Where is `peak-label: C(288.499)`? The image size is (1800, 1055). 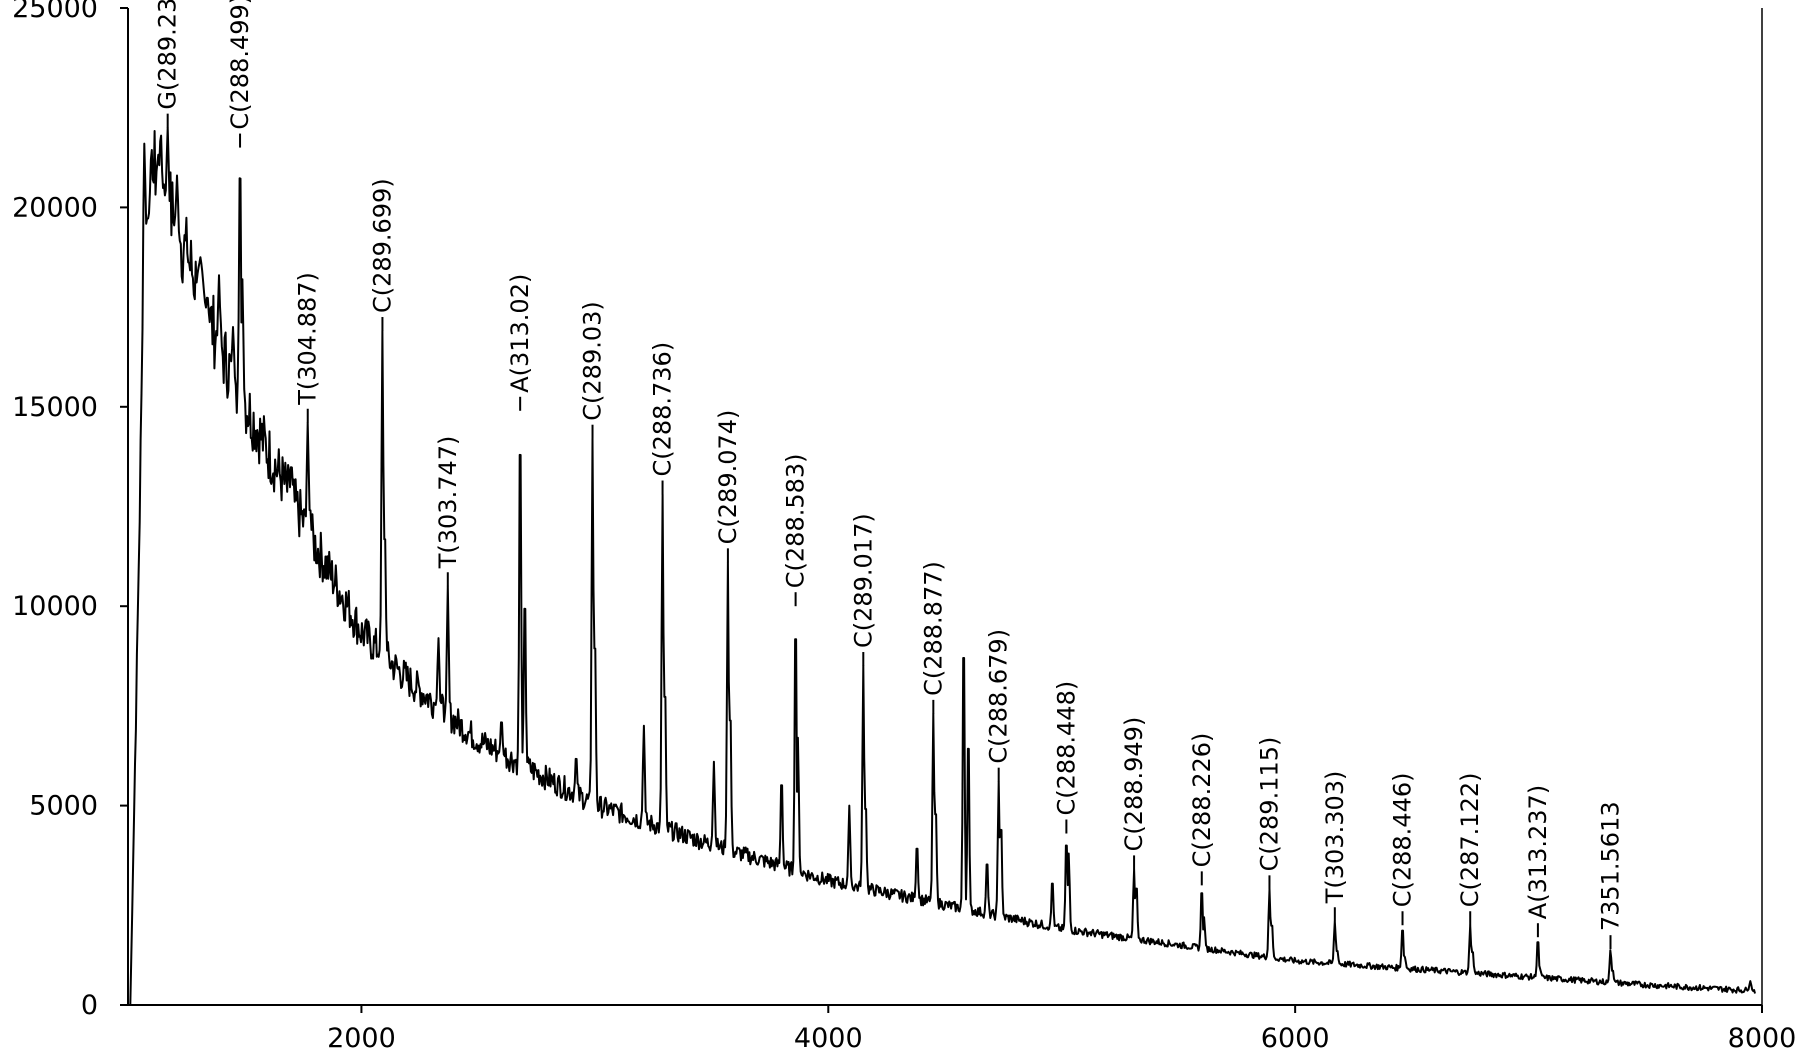 peak-label: C(288.499) is located at coordinates (240, 65).